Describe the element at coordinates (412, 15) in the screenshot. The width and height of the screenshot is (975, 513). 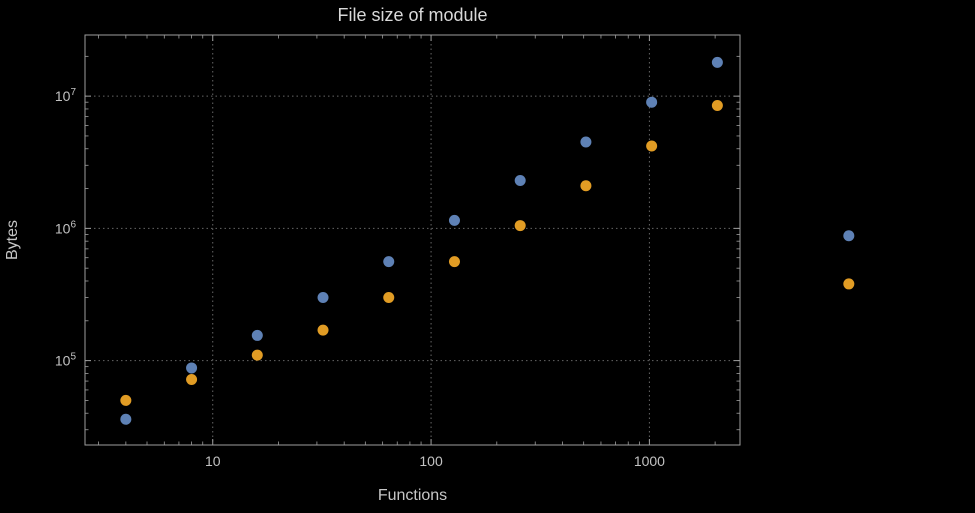
I see `chart-title: File size of module` at that location.